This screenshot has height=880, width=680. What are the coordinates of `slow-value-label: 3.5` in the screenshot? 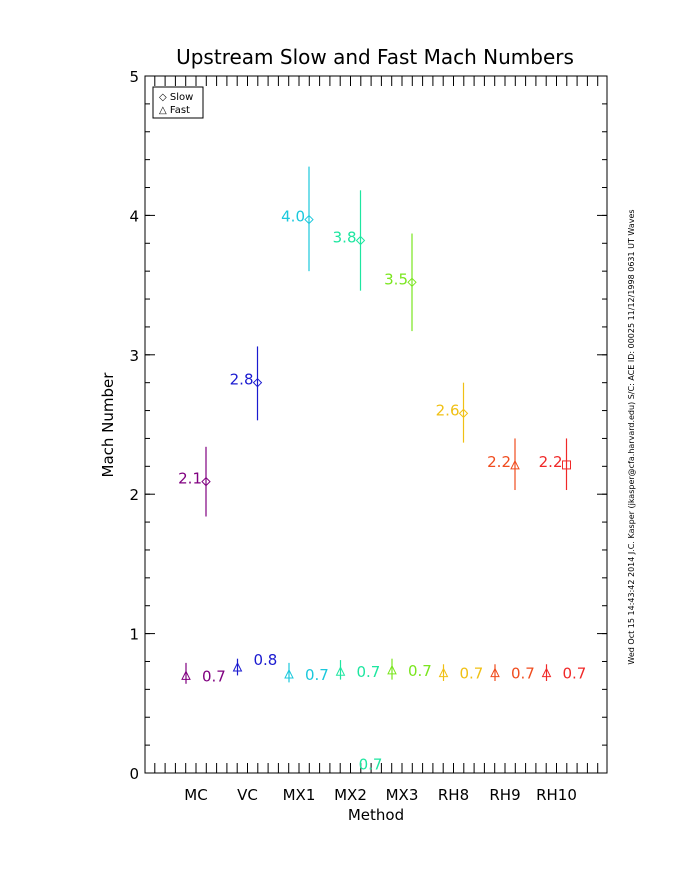 It's located at (396, 279).